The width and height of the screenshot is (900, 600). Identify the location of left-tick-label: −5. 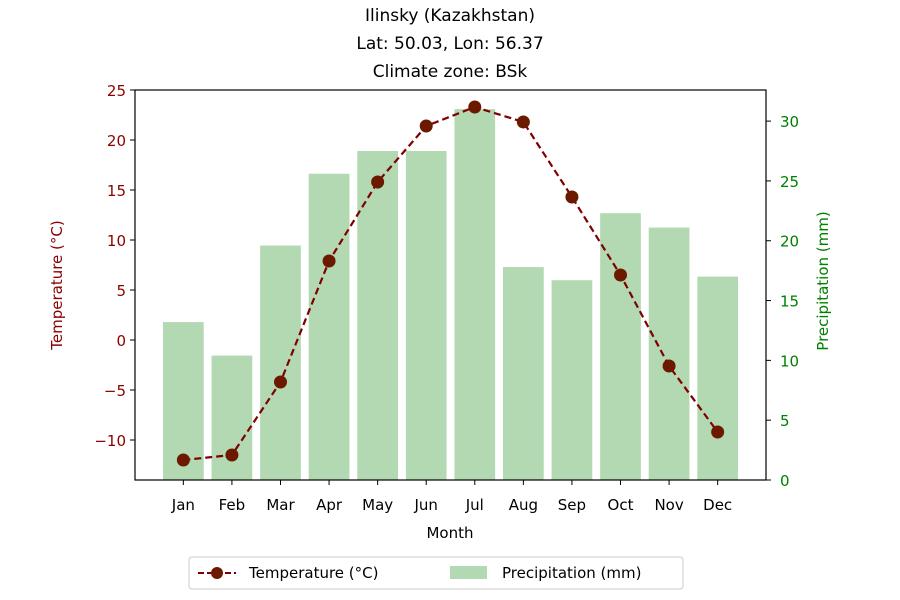
(115, 391).